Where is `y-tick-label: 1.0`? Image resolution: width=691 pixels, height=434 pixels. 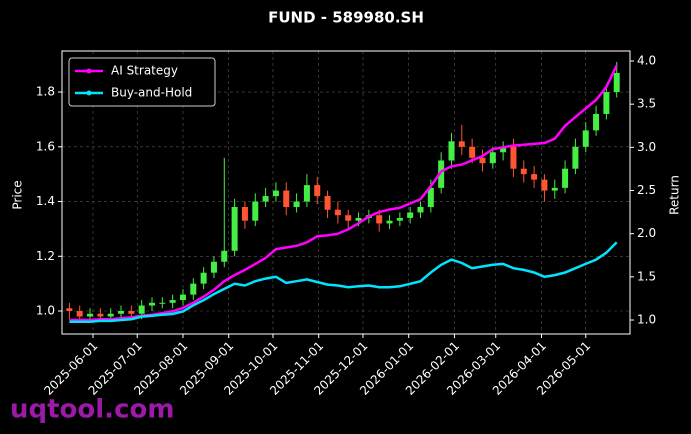
y-tick-label: 1.0 is located at coordinates (45, 311).